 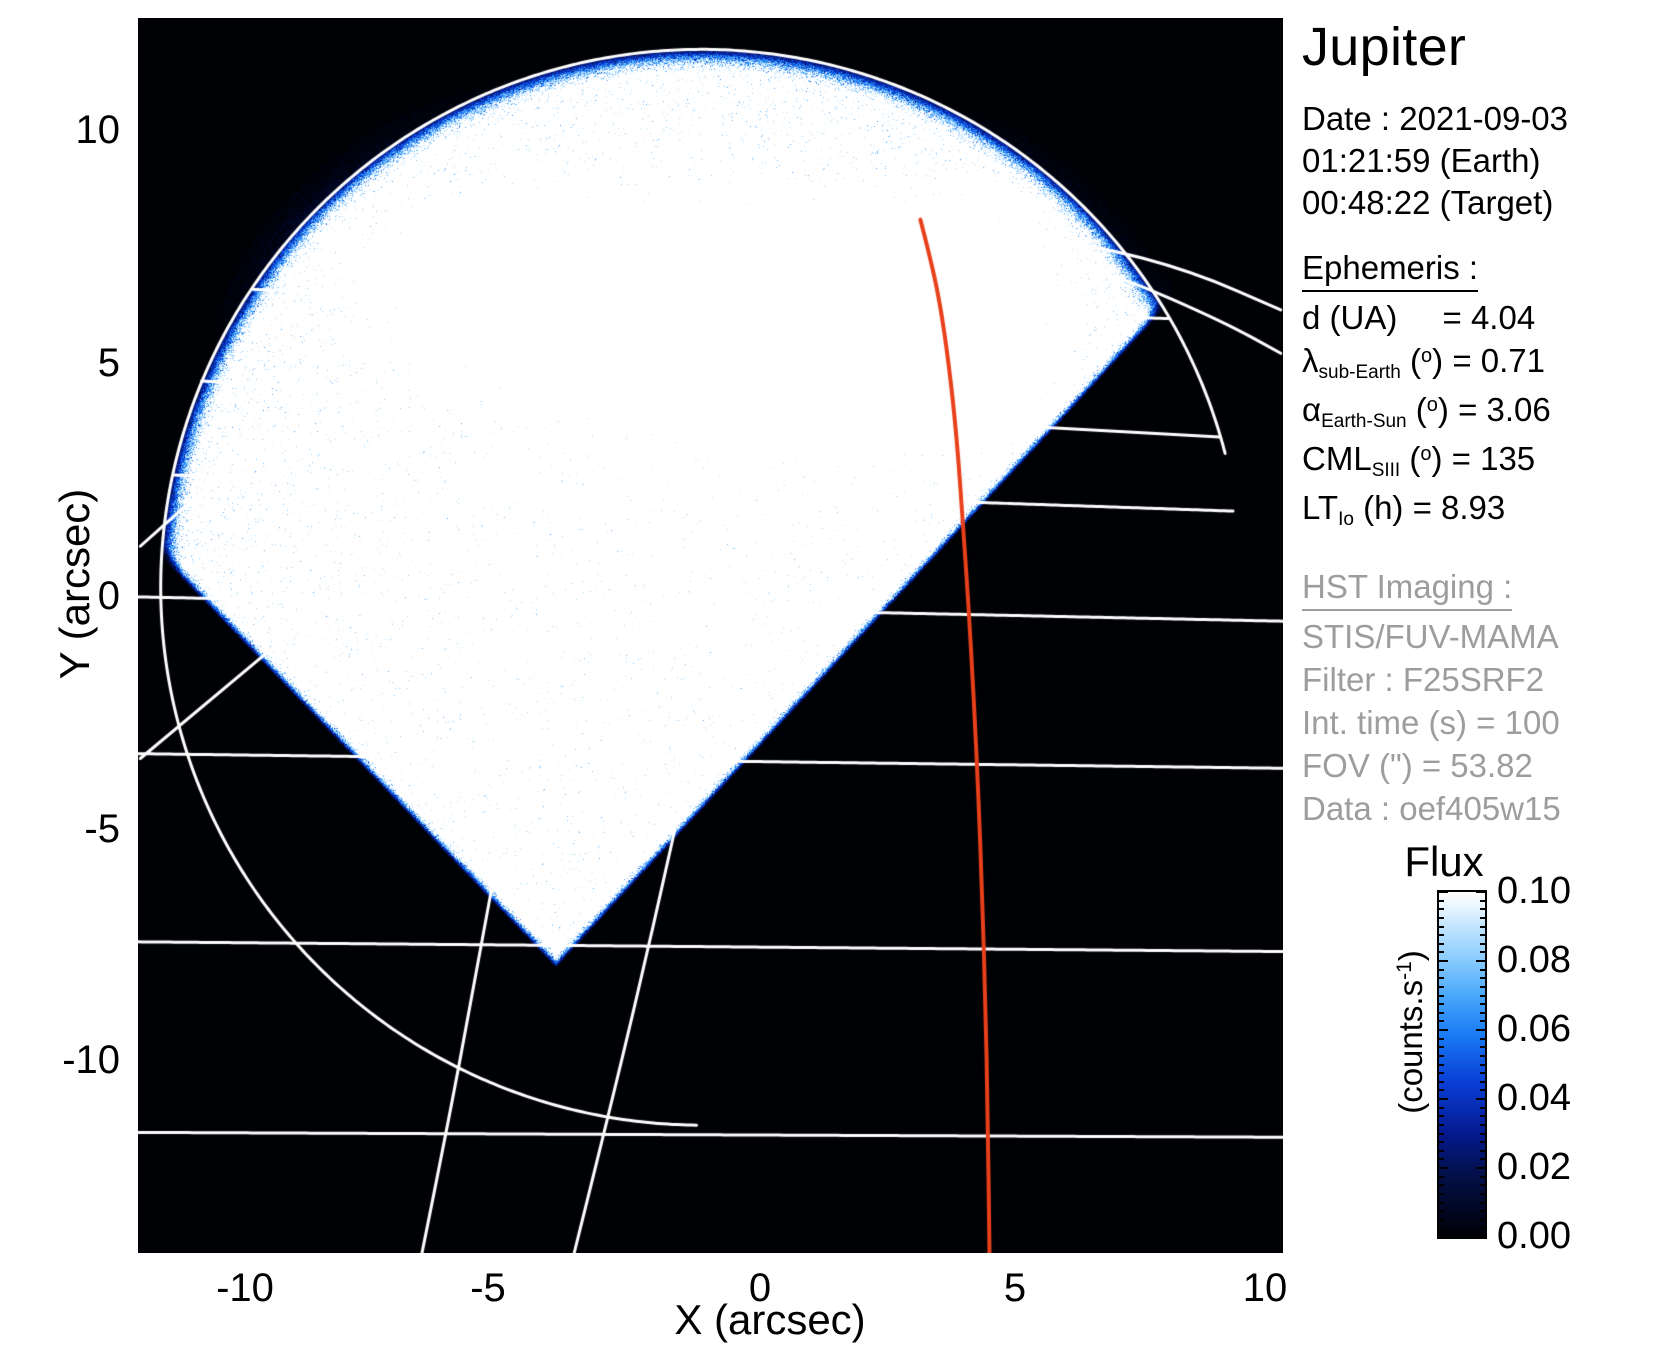 I want to click on target-time-line: 00:48:22 (Target), so click(x=1428, y=202).